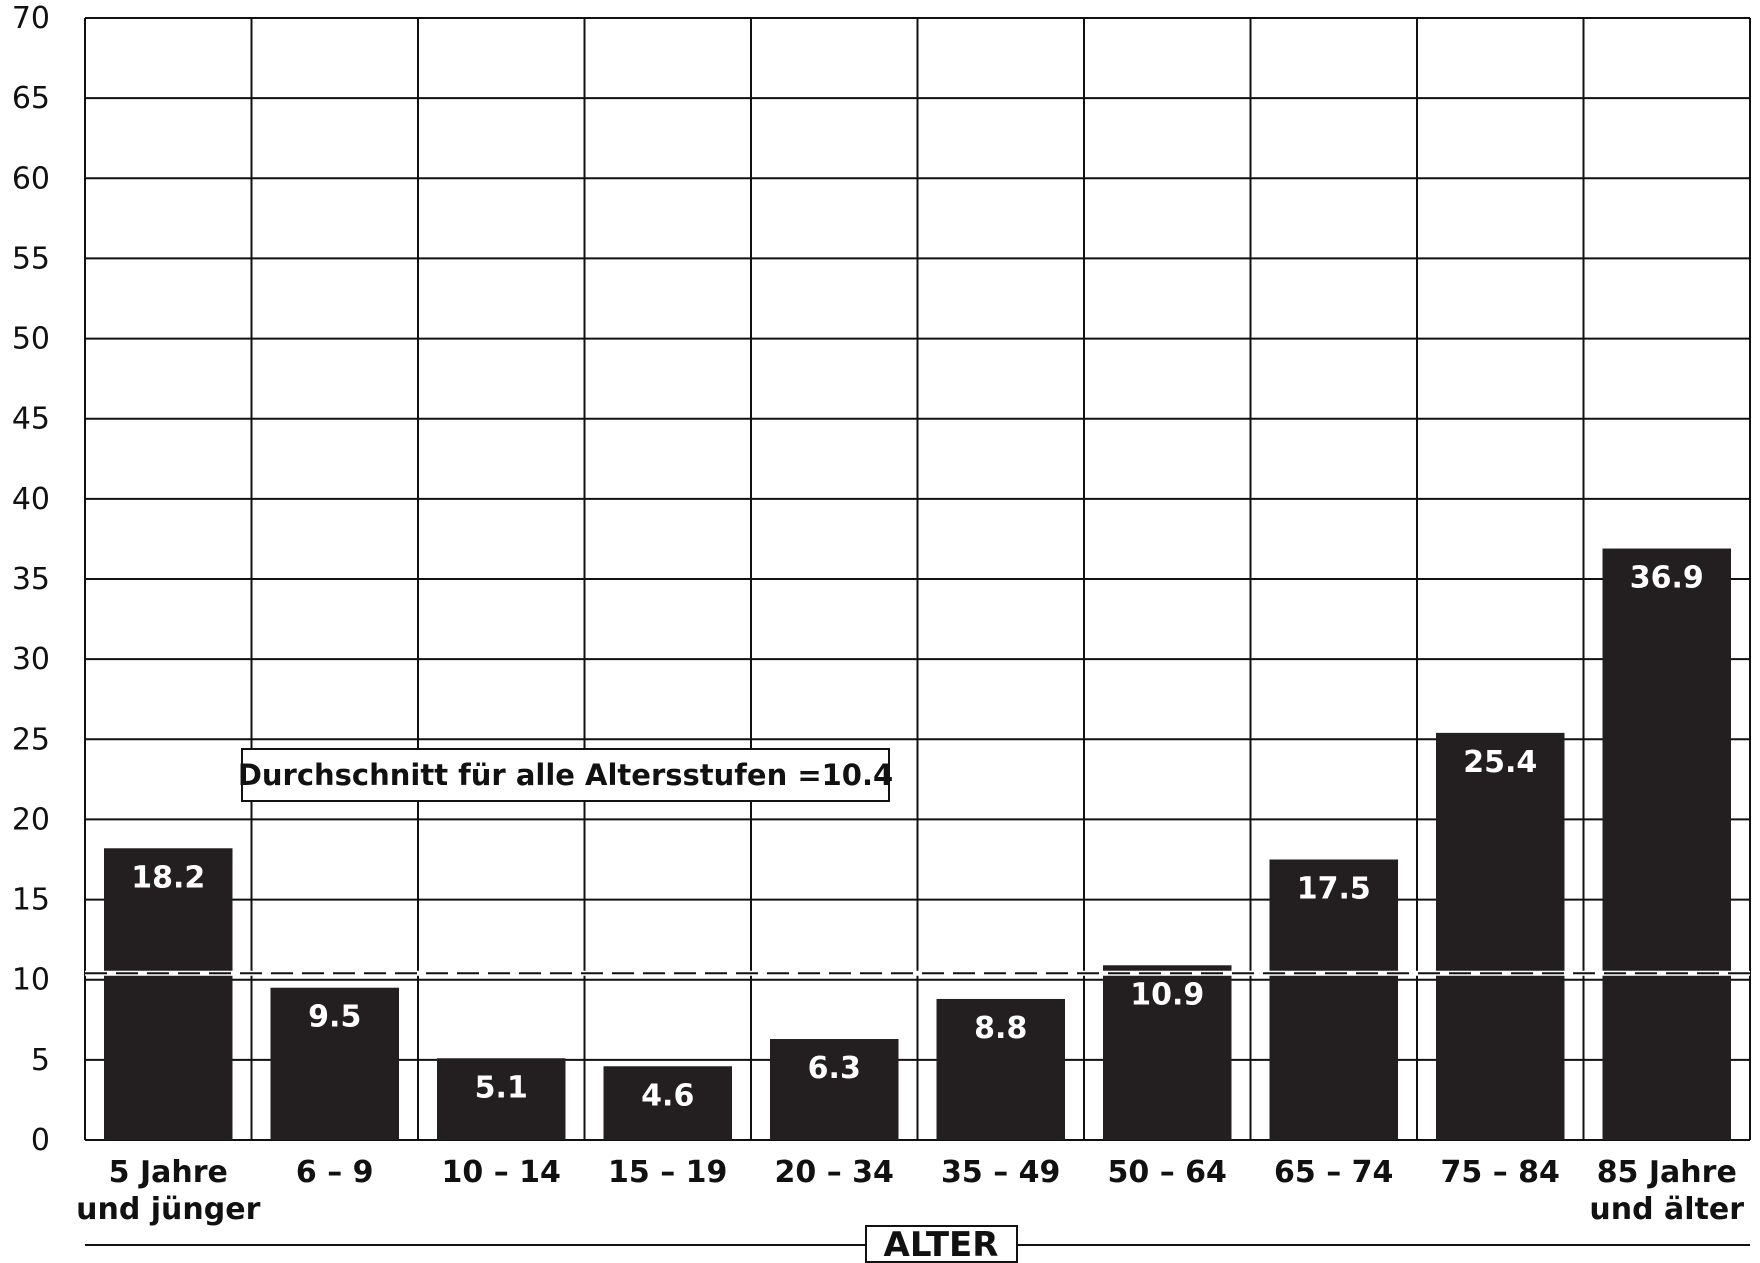  Describe the element at coordinates (1167, 994) in the screenshot. I see `bar-value-label: 10.9` at that location.